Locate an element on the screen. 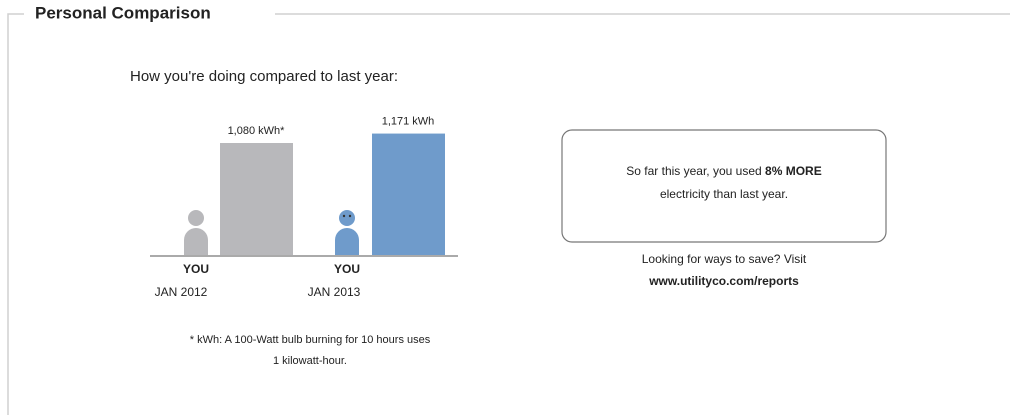  footnote: 1 kilowatt-hour. is located at coordinates (310, 361).